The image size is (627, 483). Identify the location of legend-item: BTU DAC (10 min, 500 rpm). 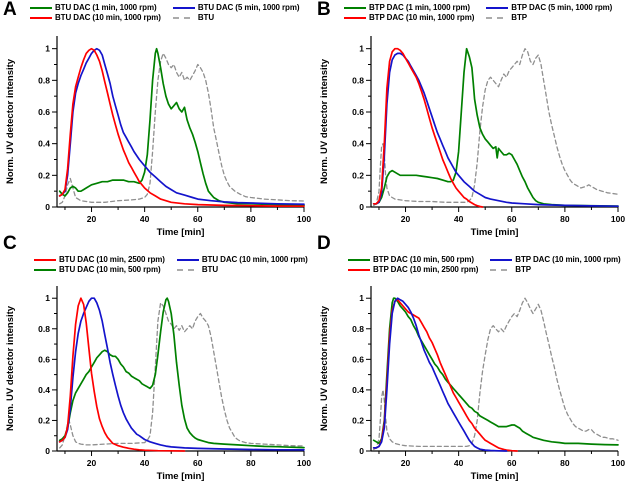
(99, 269).